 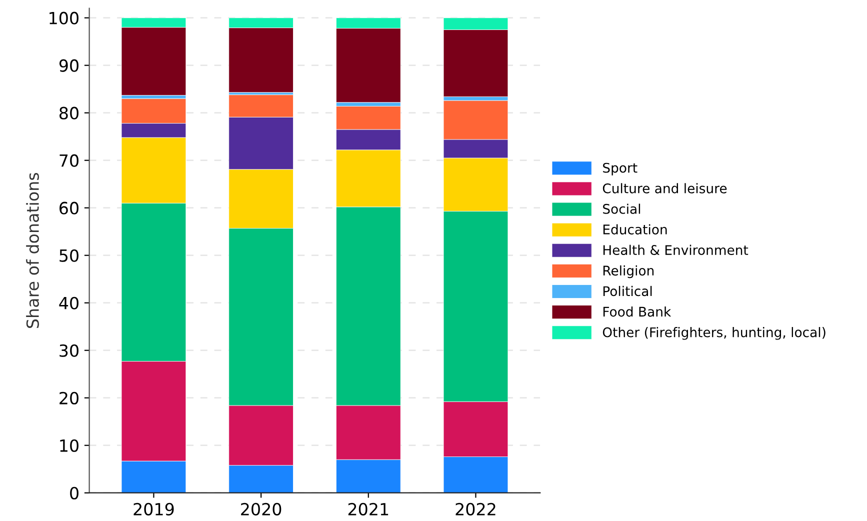 What do you see at coordinates (628, 271) in the screenshot?
I see `legend-label: Religion` at bounding box center [628, 271].